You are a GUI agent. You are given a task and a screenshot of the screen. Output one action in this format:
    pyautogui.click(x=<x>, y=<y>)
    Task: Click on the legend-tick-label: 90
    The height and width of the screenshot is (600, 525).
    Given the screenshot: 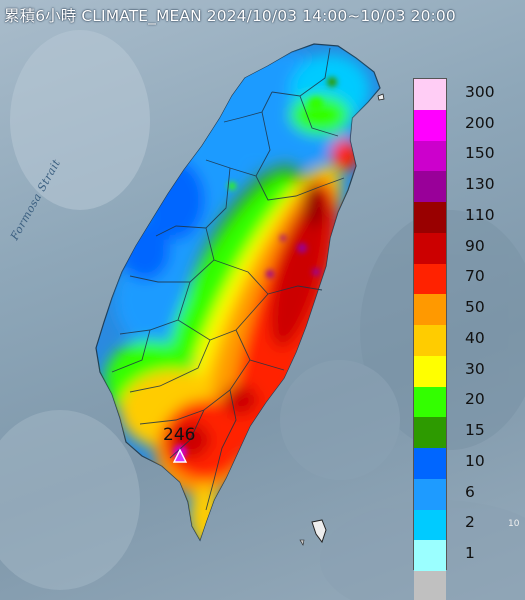 What is the action you would take?
    pyautogui.click(x=475, y=245)
    